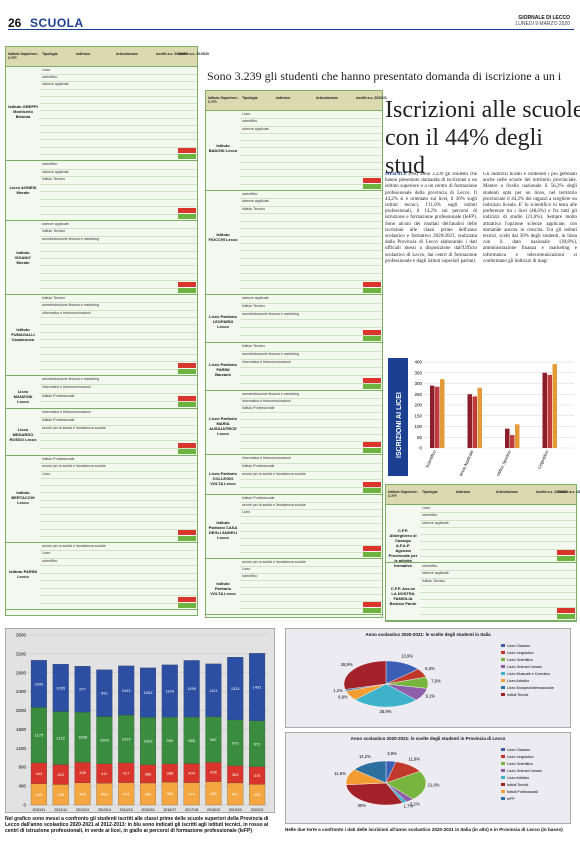 This screenshot has width=580, height=842. I want to click on legend-entry: Liceo Scienze Umane, so click(524, 667).